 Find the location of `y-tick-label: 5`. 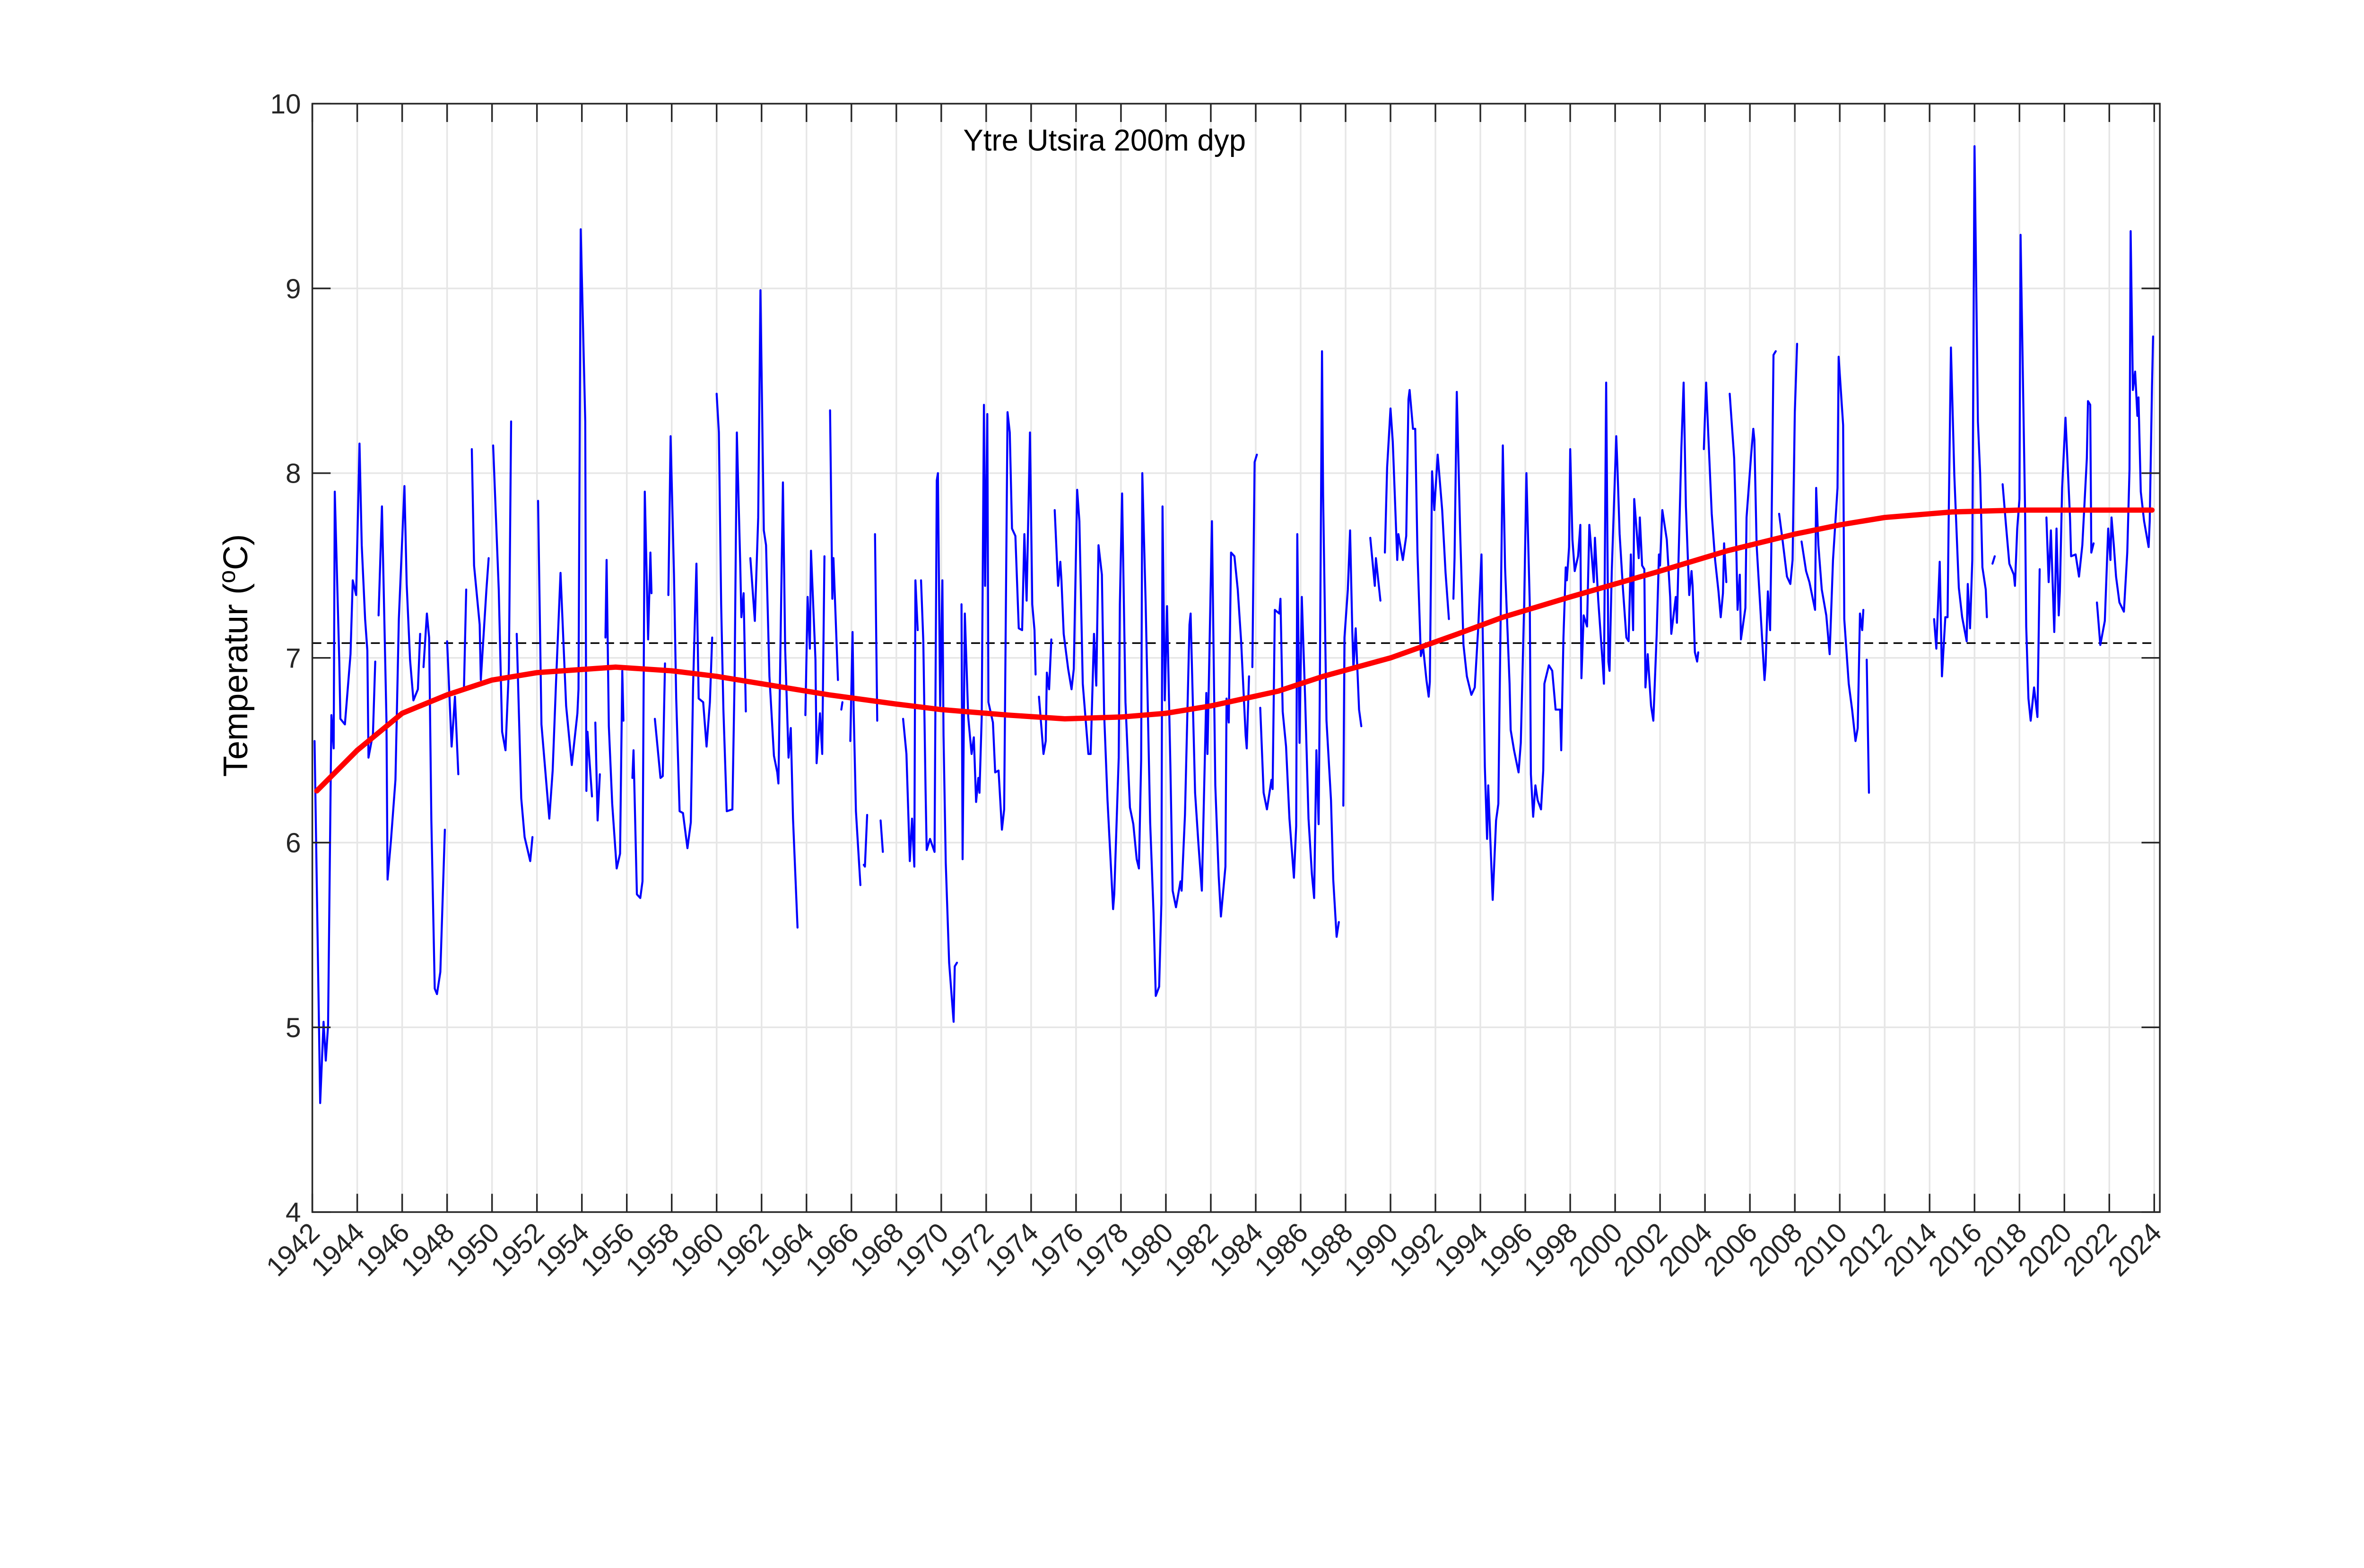

y-tick-label: 5 is located at coordinates (293, 1028).